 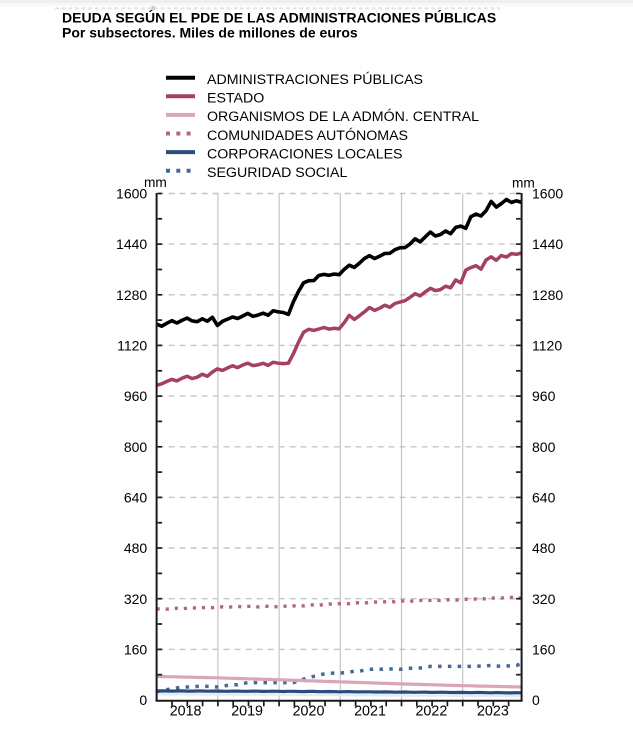 What do you see at coordinates (370, 711) in the screenshot?
I see `svg-text: 2021` at bounding box center [370, 711].